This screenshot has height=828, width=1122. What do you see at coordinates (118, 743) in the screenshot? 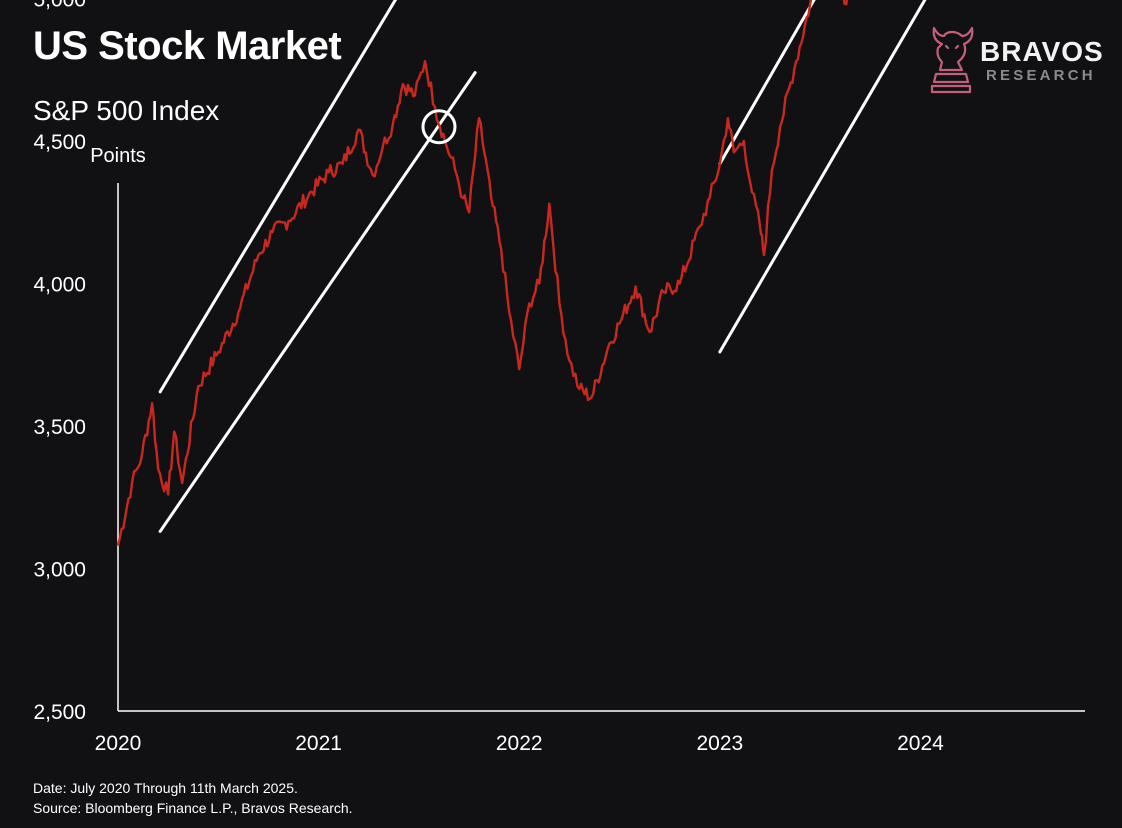
I see `x-tick-label: 2020` at bounding box center [118, 743].